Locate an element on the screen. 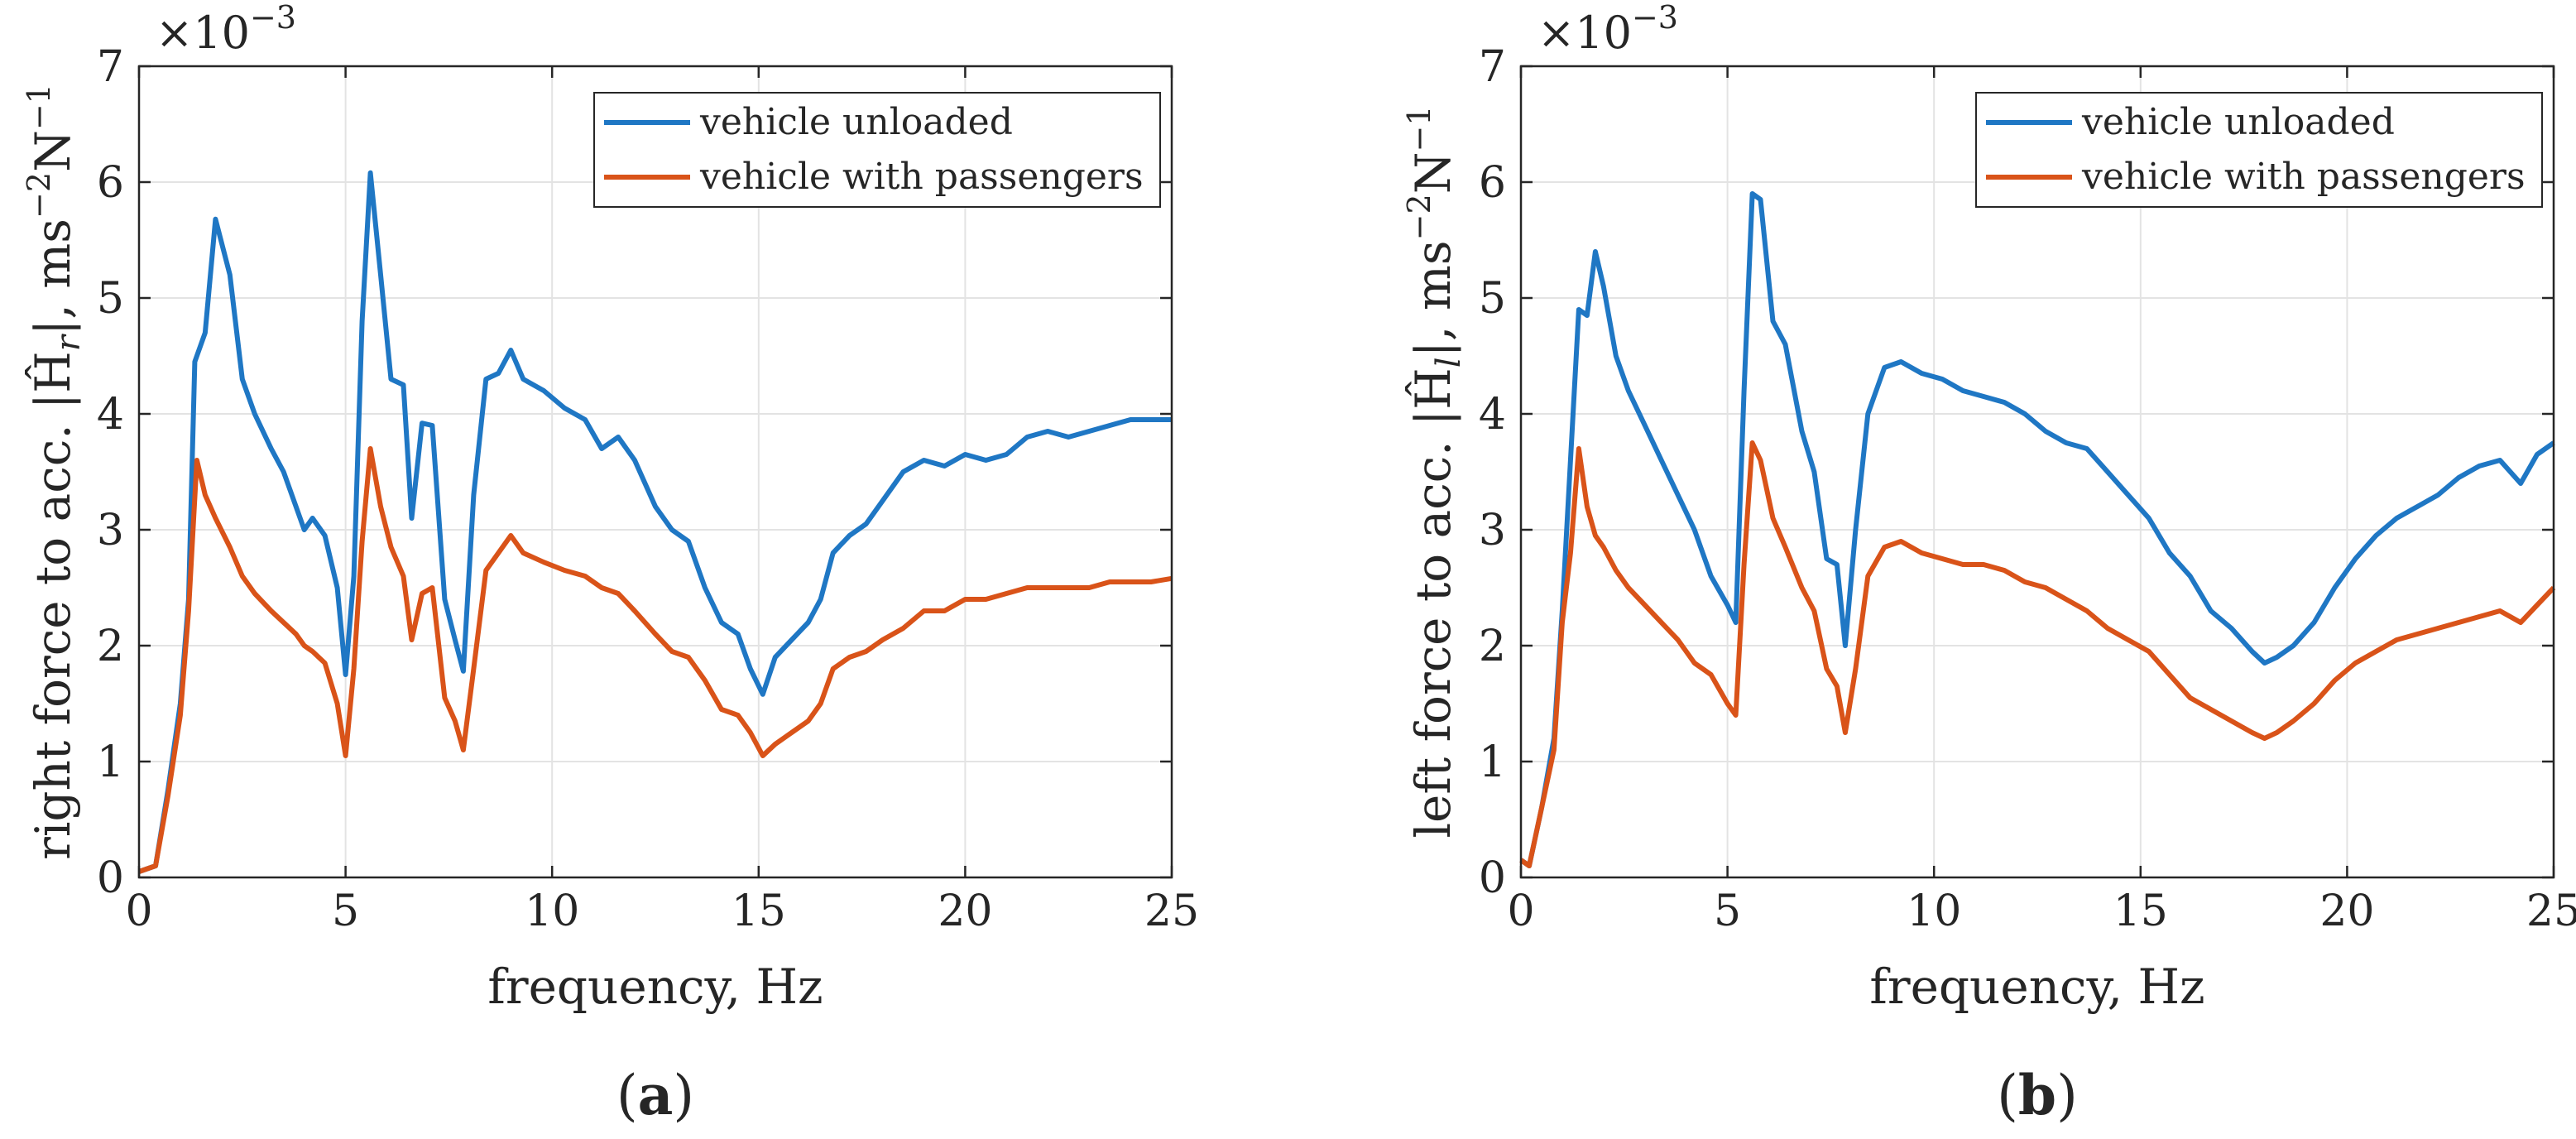 The width and height of the screenshot is (2576, 1139). panel-label: (a) is located at coordinates (655, 1095).